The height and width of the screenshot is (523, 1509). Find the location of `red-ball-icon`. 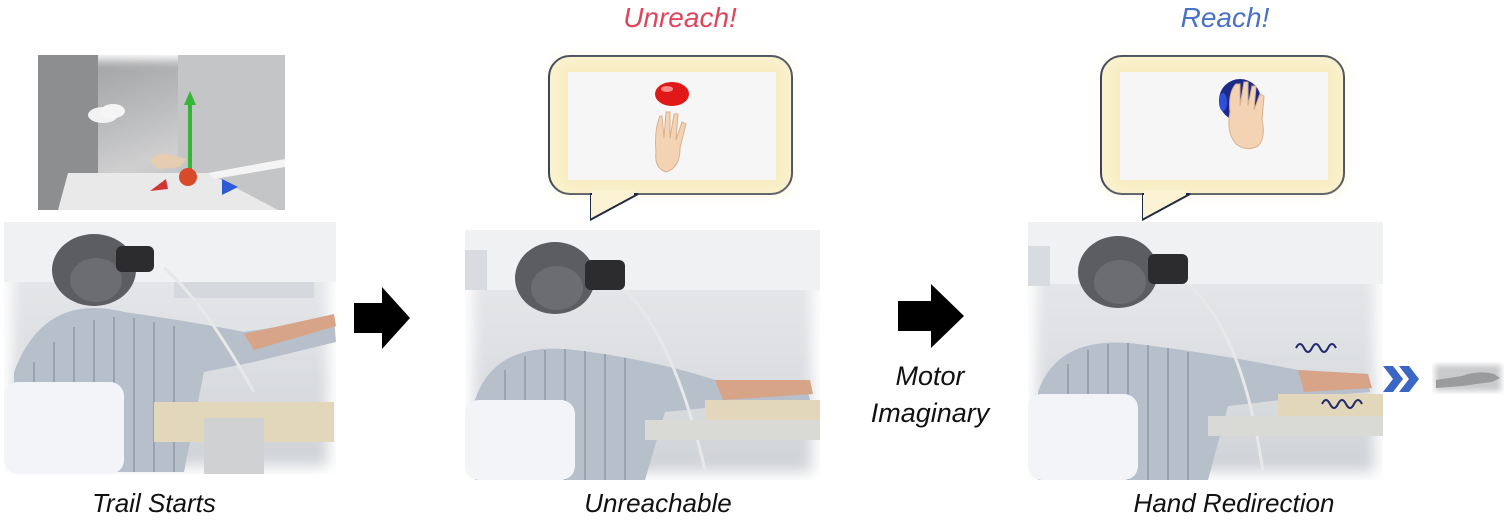

red-ball-icon is located at coordinates (672, 94).